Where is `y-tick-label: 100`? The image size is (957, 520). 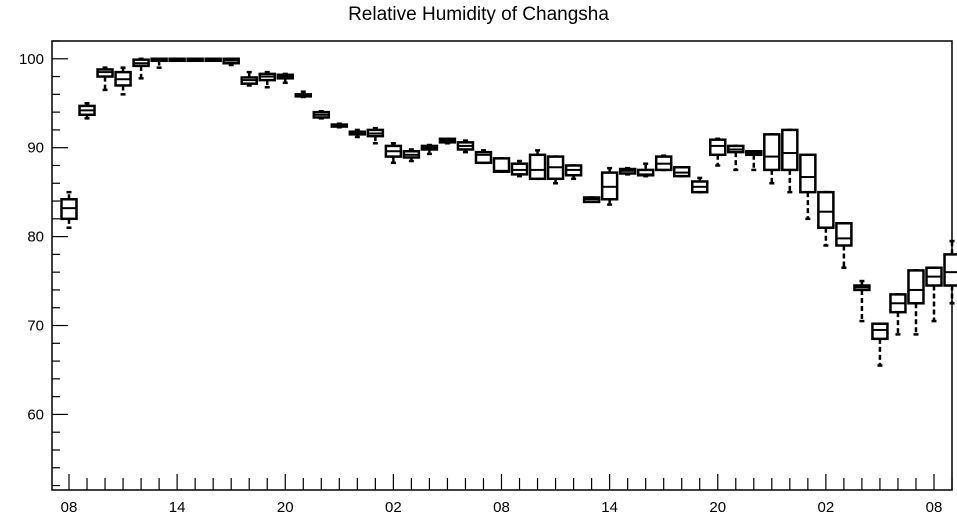
y-tick-label: 100 is located at coordinates (31, 59).